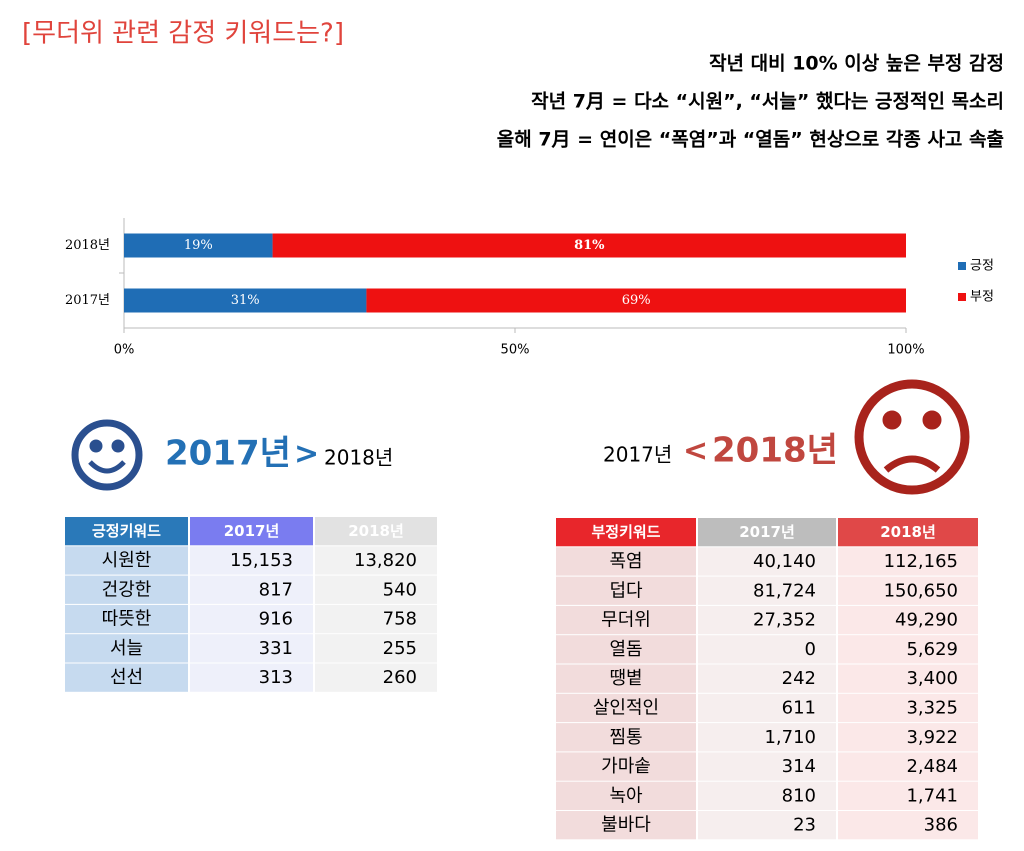 The height and width of the screenshot is (851, 1024). Describe the element at coordinates (799, 766) in the screenshot. I see `table-cell-text: 314` at that location.